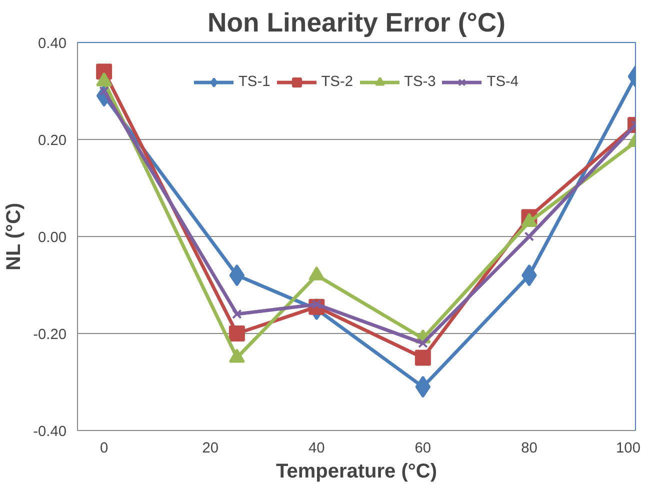 The height and width of the screenshot is (492, 648). Describe the element at coordinates (529, 448) in the screenshot. I see `x-tick-label: 80` at that location.